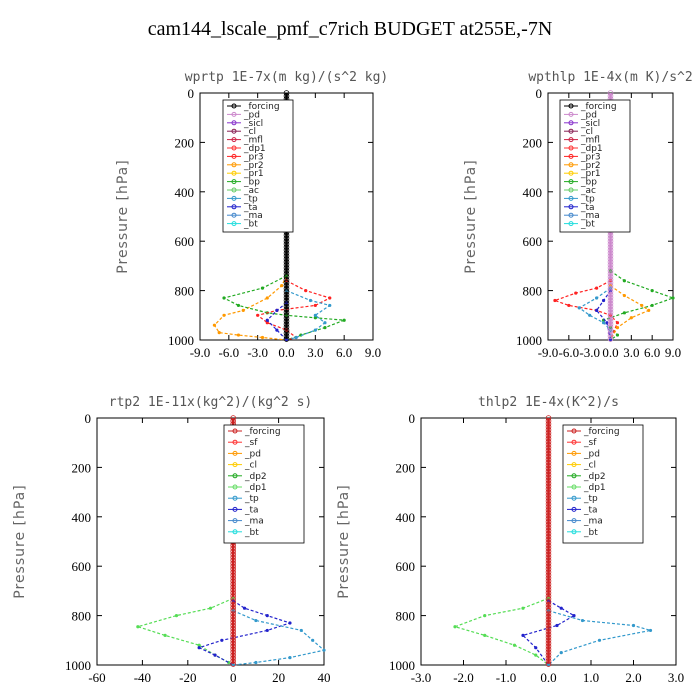  What do you see at coordinates (406, 467) in the screenshot?
I see `y-tick-label: 200` at bounding box center [406, 467].